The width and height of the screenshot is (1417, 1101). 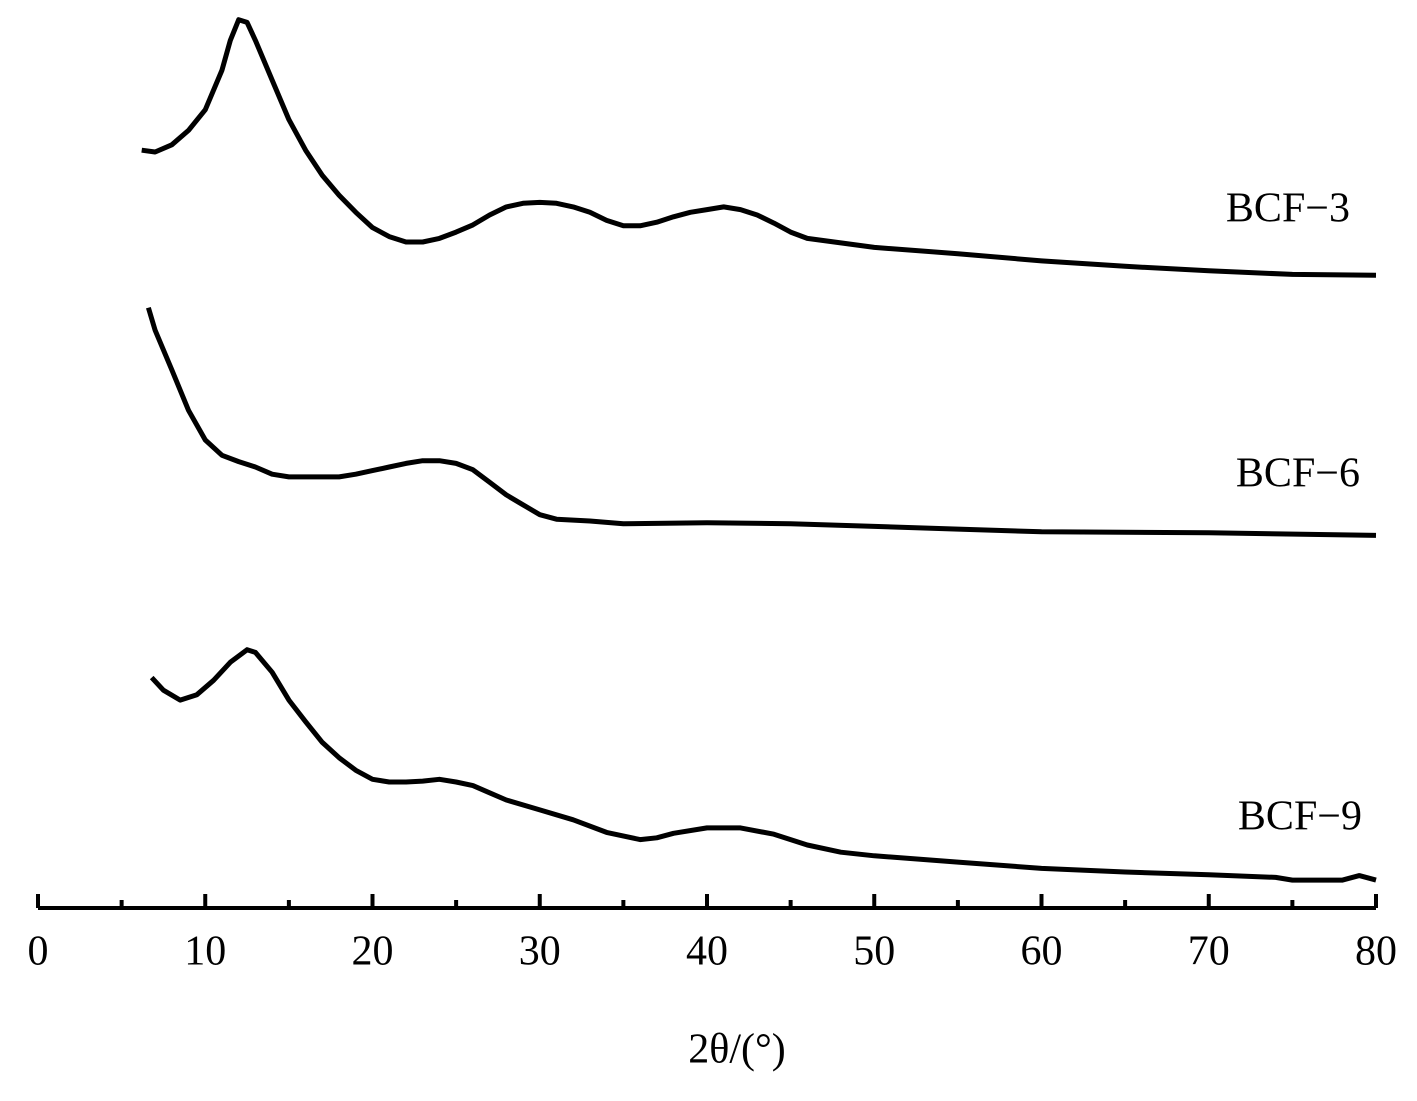 What do you see at coordinates (707, 952) in the screenshot?
I see `x-tick-label: 40` at bounding box center [707, 952].